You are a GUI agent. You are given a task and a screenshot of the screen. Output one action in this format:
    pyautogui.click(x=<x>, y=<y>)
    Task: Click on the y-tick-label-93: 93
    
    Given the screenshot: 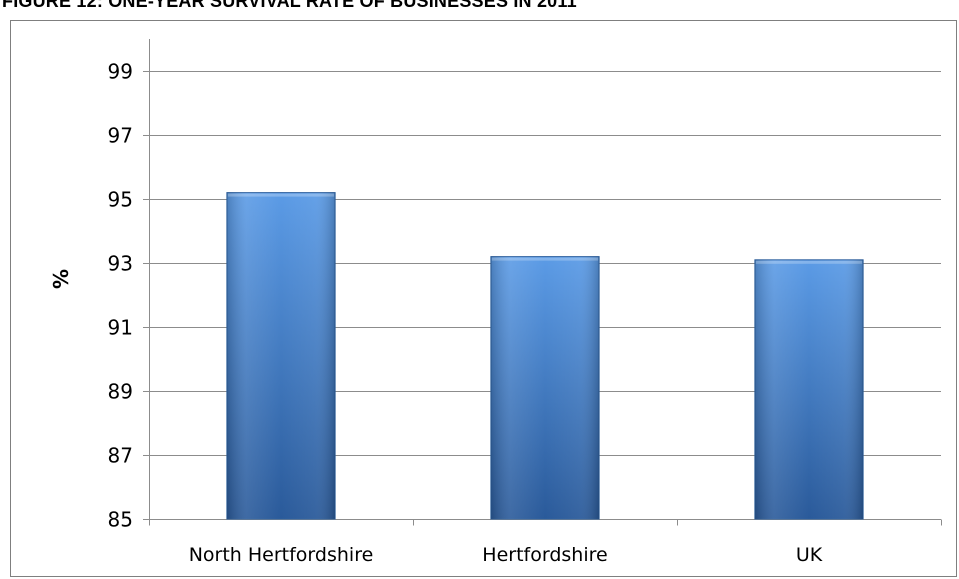 What is the action you would take?
    pyautogui.click(x=120, y=264)
    